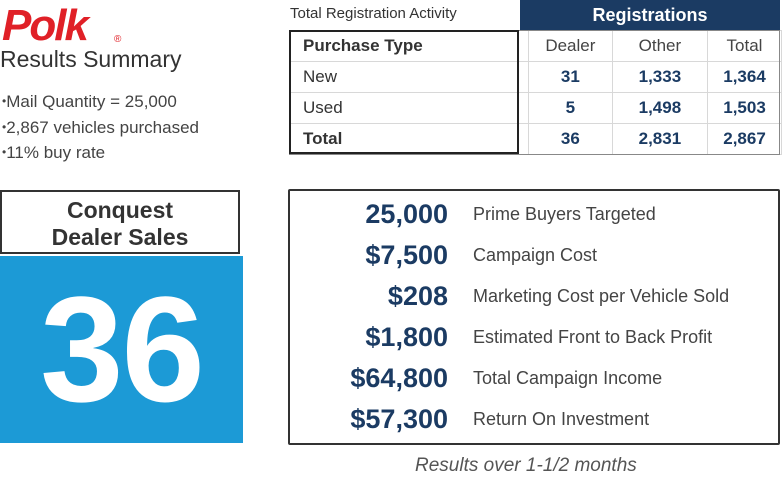 The height and width of the screenshot is (492, 782). What do you see at coordinates (660, 77) in the screenshot?
I see `row-other: 1,333` at bounding box center [660, 77].